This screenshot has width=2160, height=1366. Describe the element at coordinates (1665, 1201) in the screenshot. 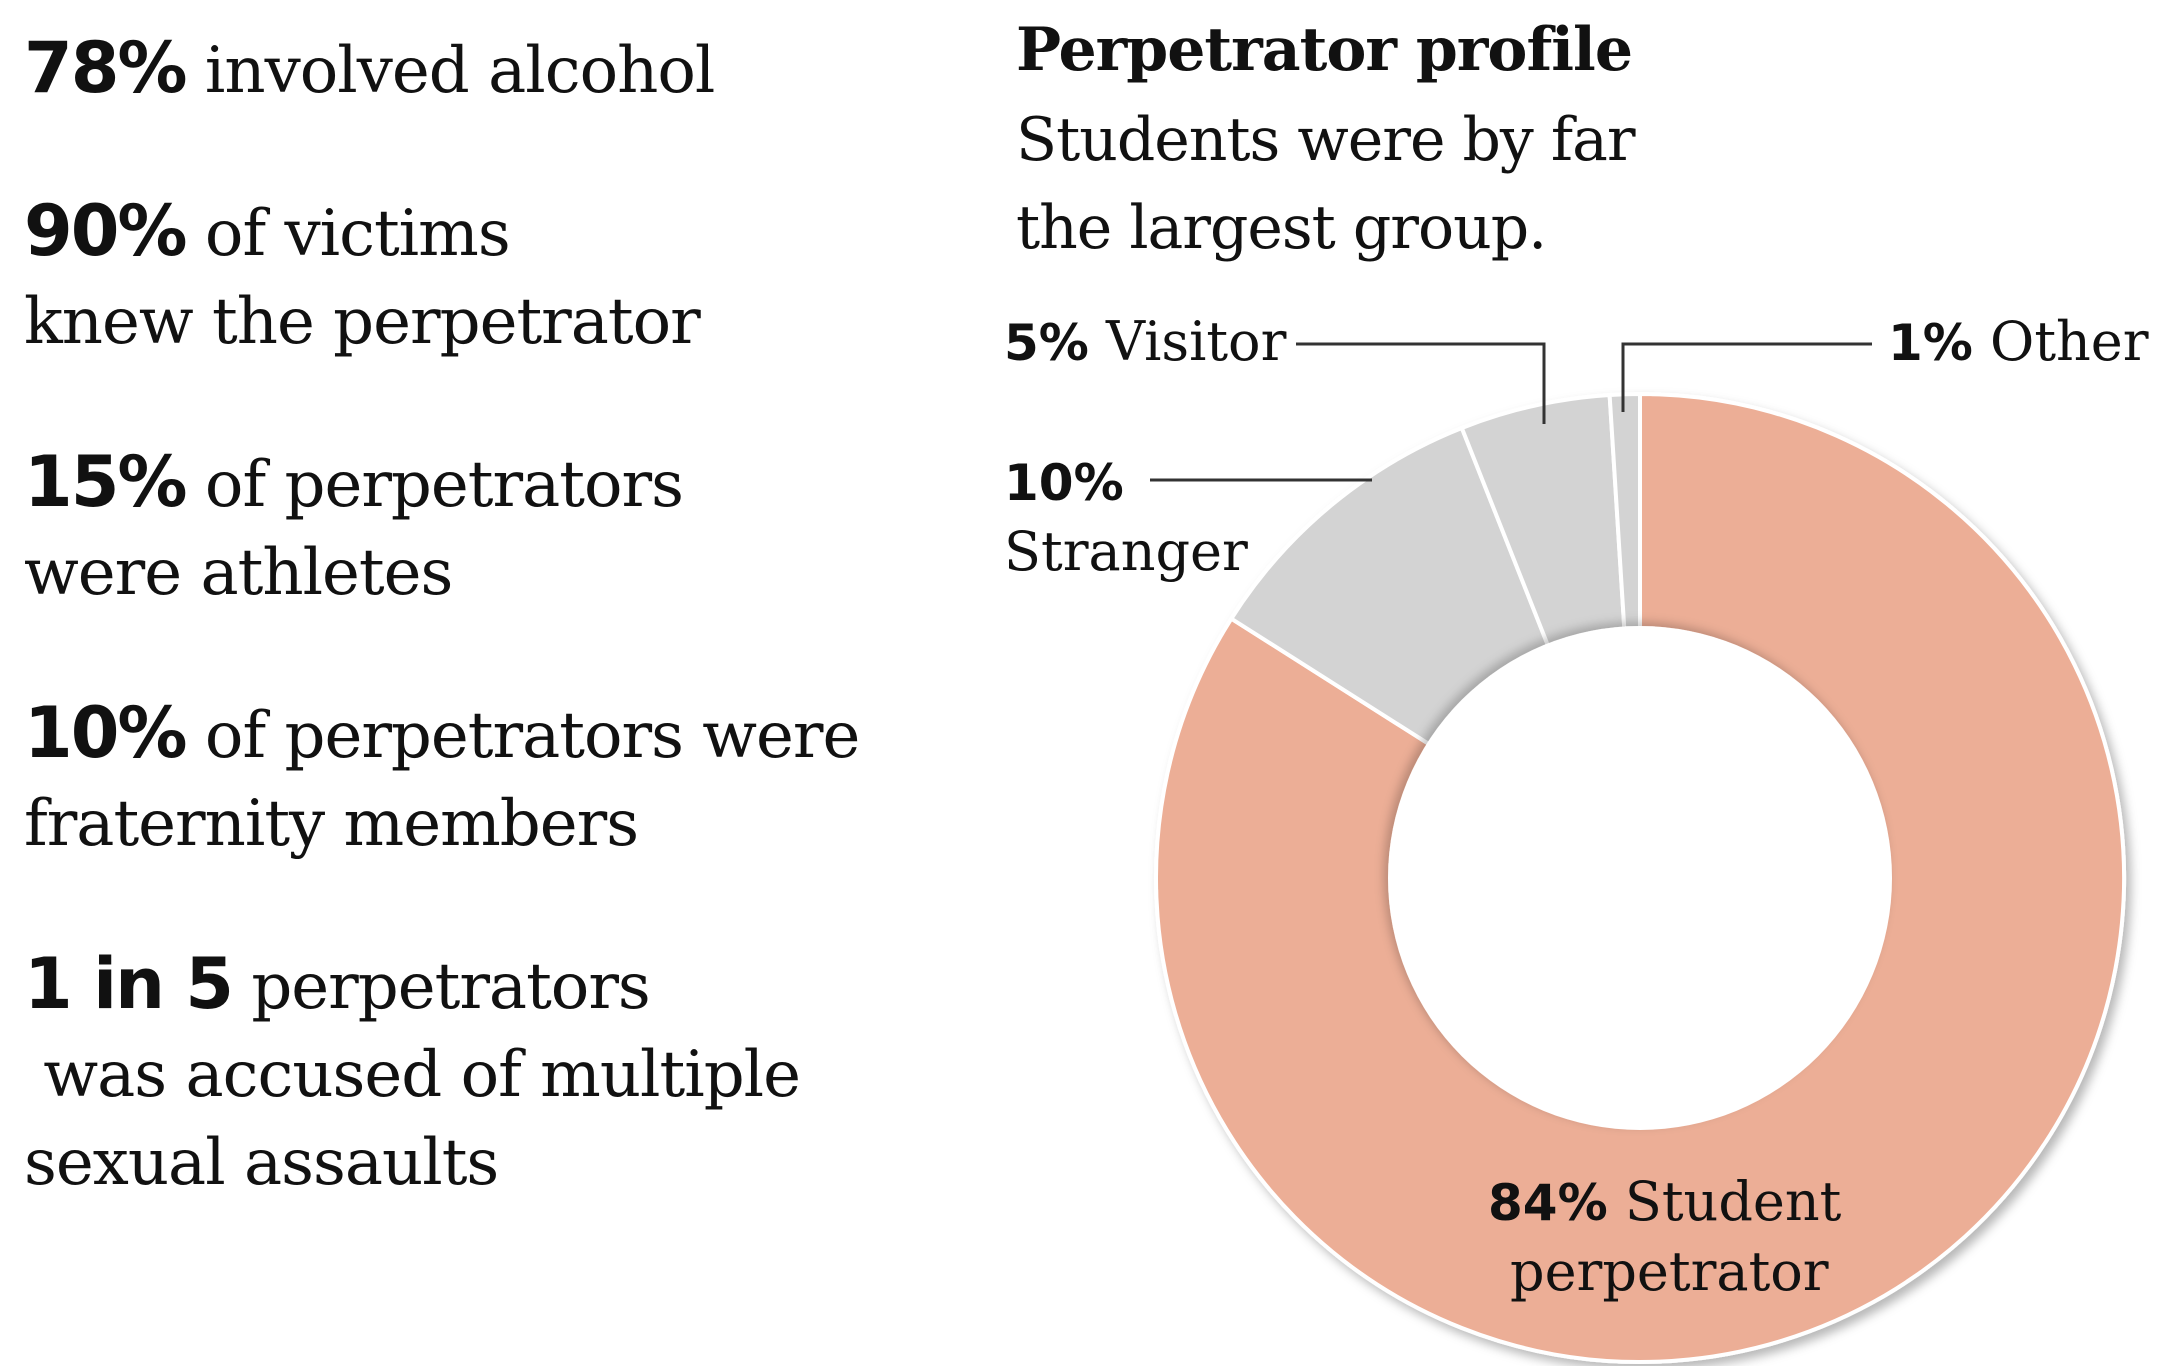

I see `label-student: 84% Student` at that location.